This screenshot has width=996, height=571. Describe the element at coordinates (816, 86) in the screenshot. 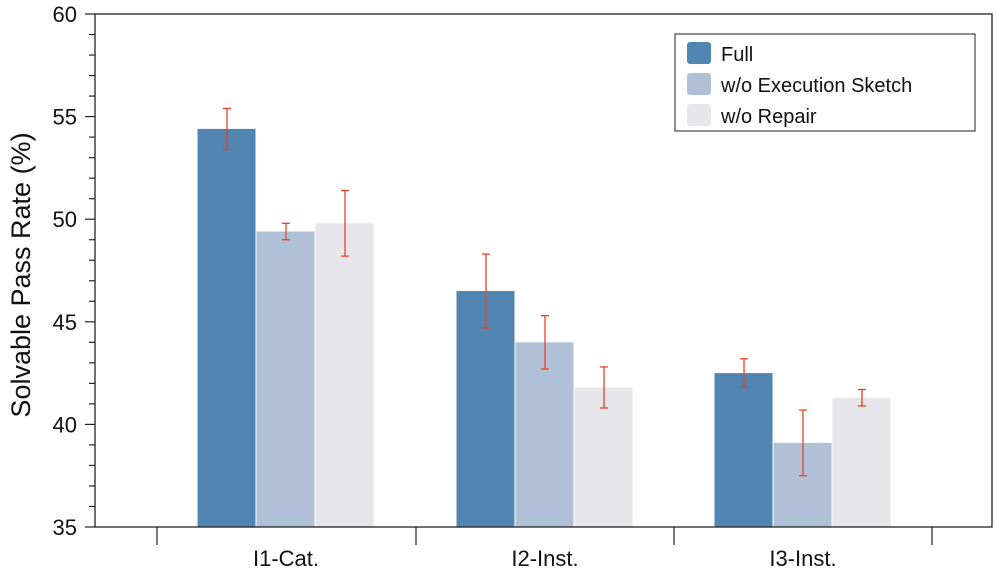

I see `legend-label: w/o Execution Sketch` at that location.